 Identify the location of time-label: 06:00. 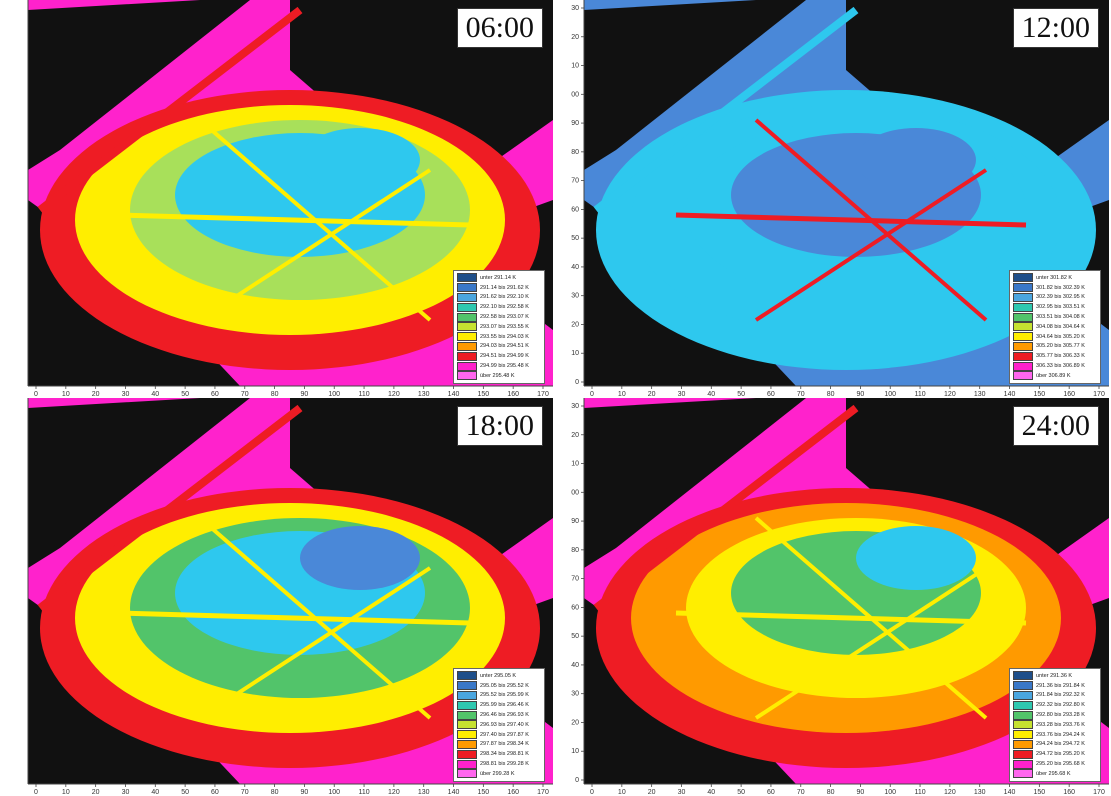
(499, 28).